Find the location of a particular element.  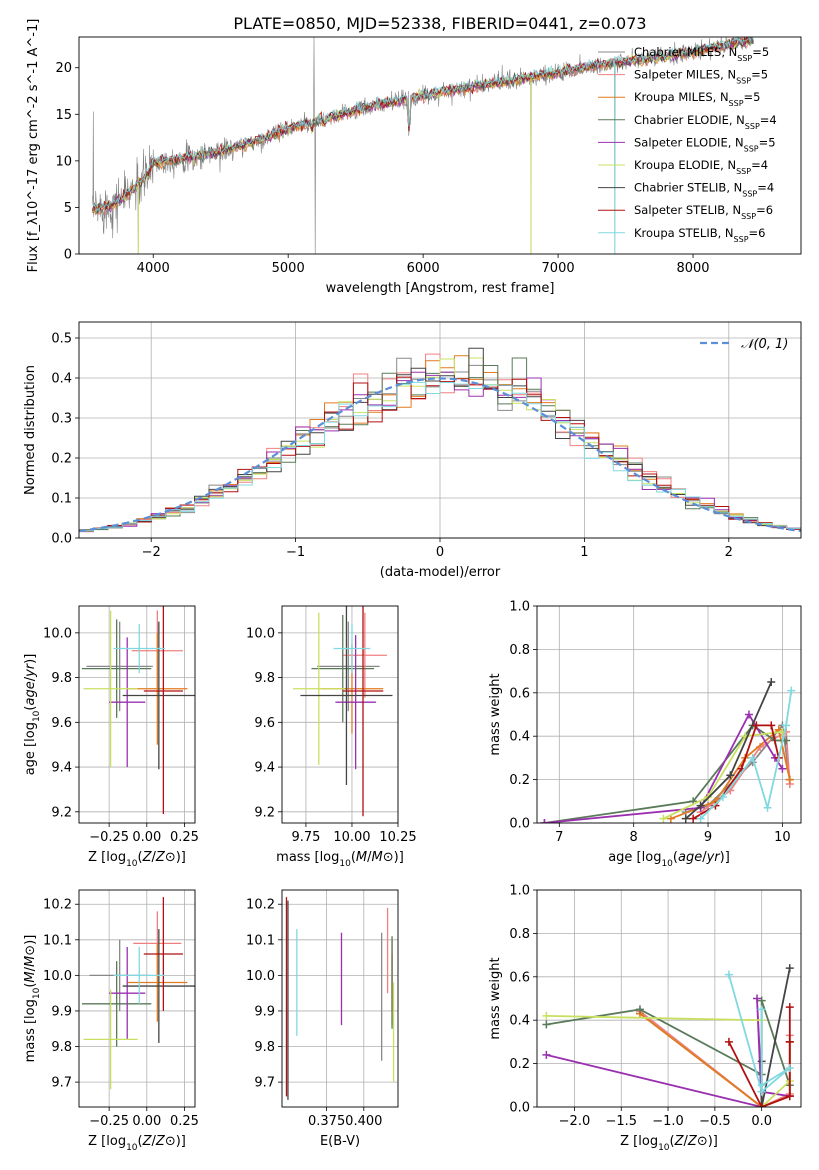

x-tick-label: 7000 is located at coordinates (558, 268).